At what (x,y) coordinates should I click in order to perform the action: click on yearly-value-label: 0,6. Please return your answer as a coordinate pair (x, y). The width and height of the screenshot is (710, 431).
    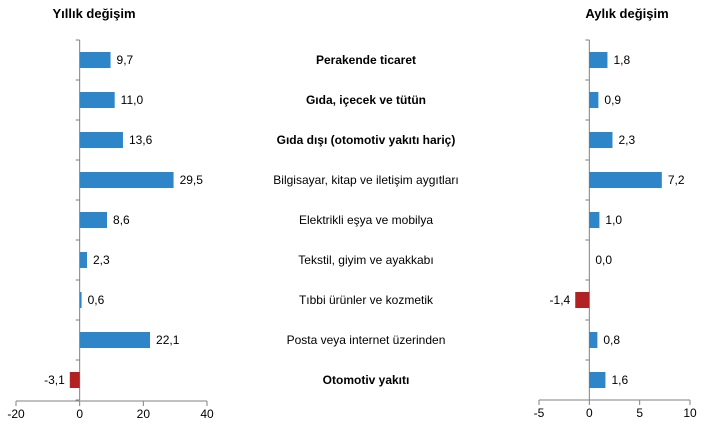
    Looking at the image, I should click on (96, 300).